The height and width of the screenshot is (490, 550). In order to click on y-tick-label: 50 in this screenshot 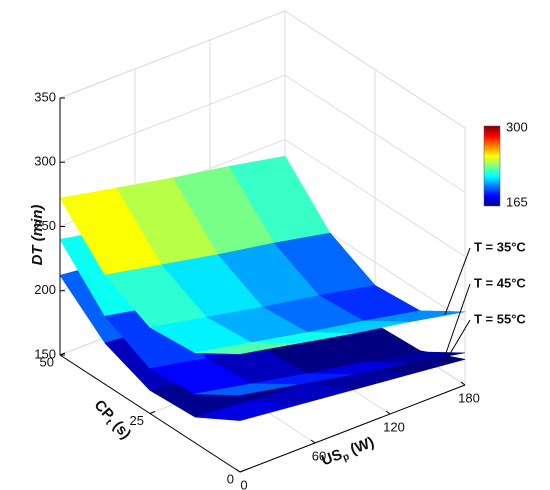, I will do `click(47, 361)`.